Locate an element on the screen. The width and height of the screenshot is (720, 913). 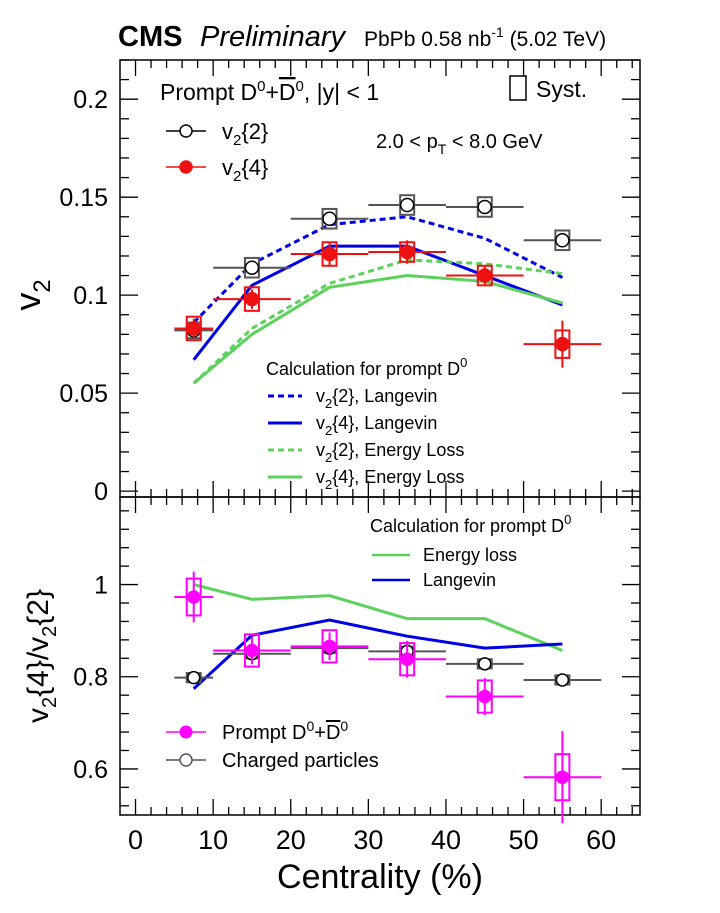
calc-legend-label: v2{2}, Energy Loss is located at coordinates (390, 452).